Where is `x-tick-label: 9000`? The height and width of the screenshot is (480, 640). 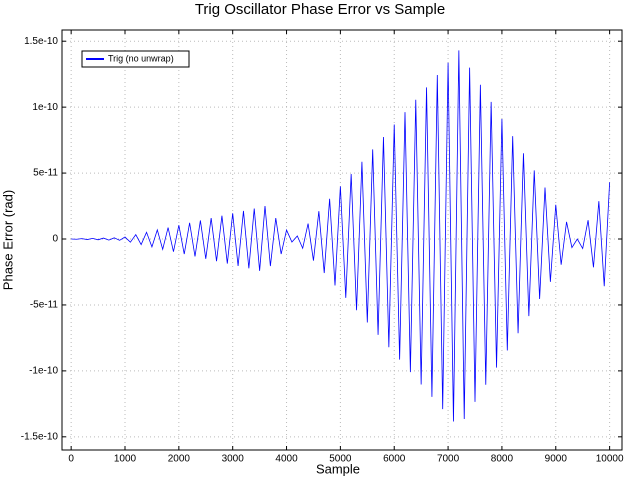 x-tick-label: 9000 is located at coordinates (556, 459).